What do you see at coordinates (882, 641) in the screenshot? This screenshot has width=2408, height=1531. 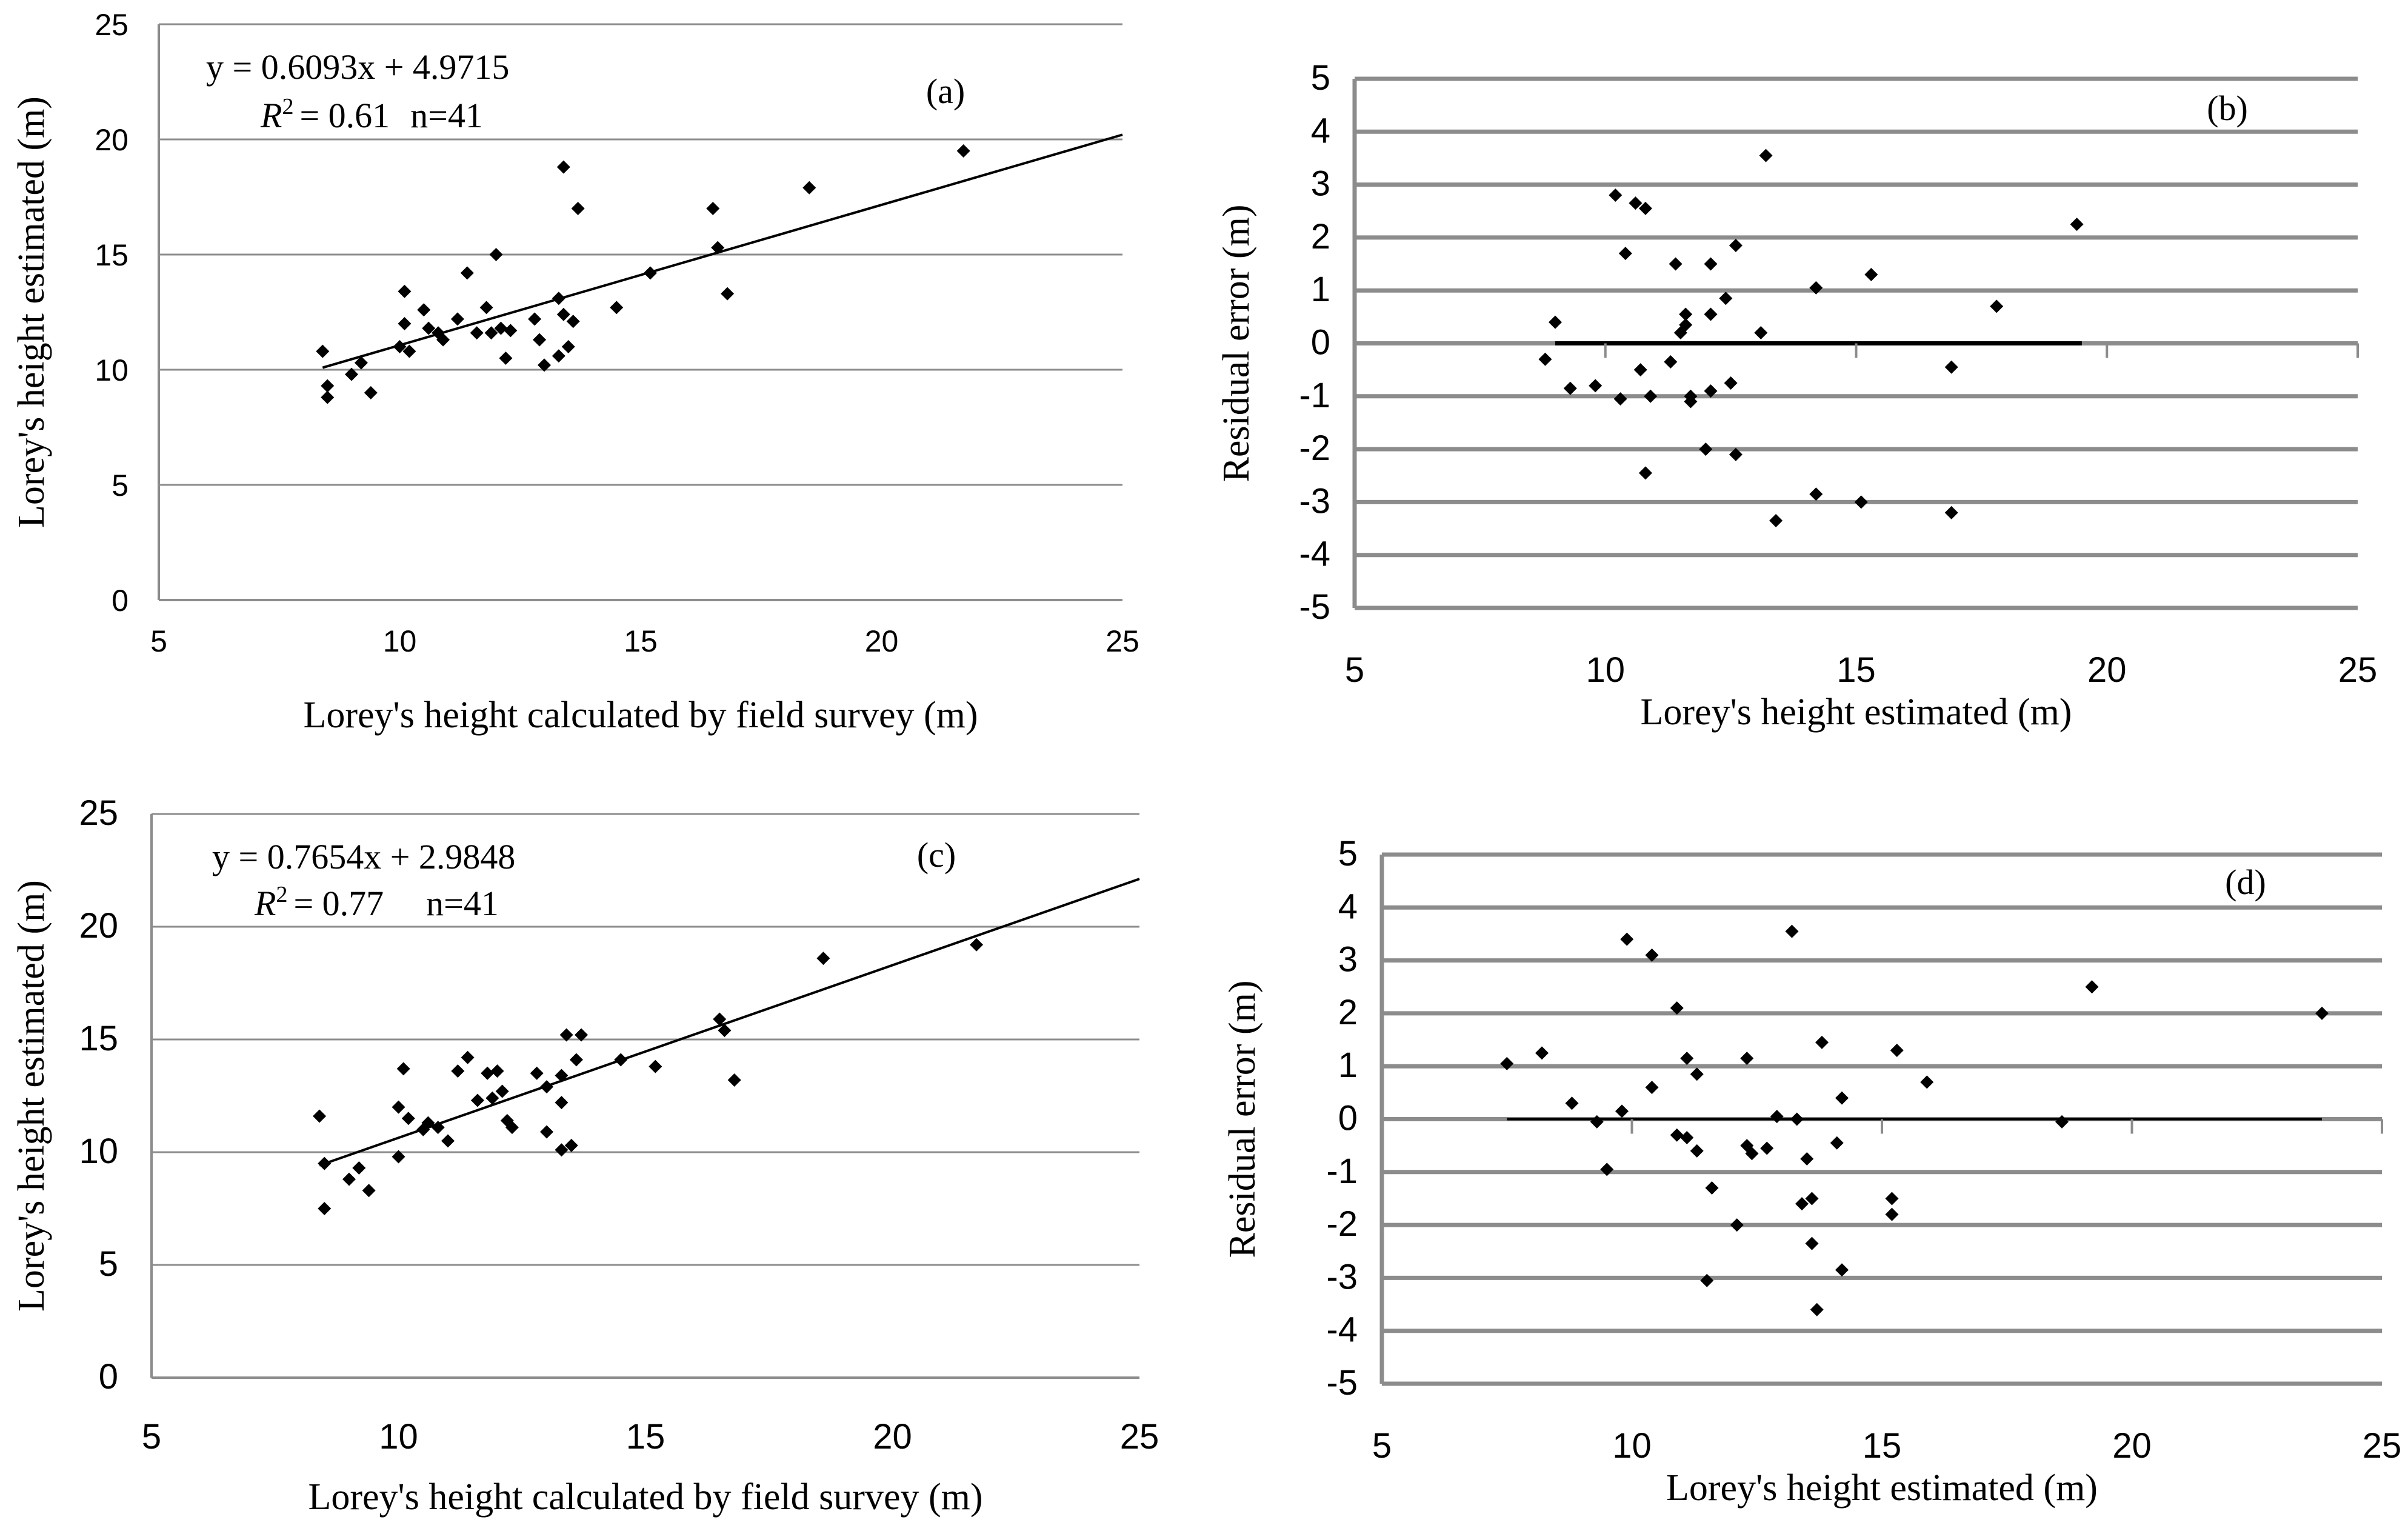 I see `x-tick-label-20: 20` at bounding box center [882, 641].